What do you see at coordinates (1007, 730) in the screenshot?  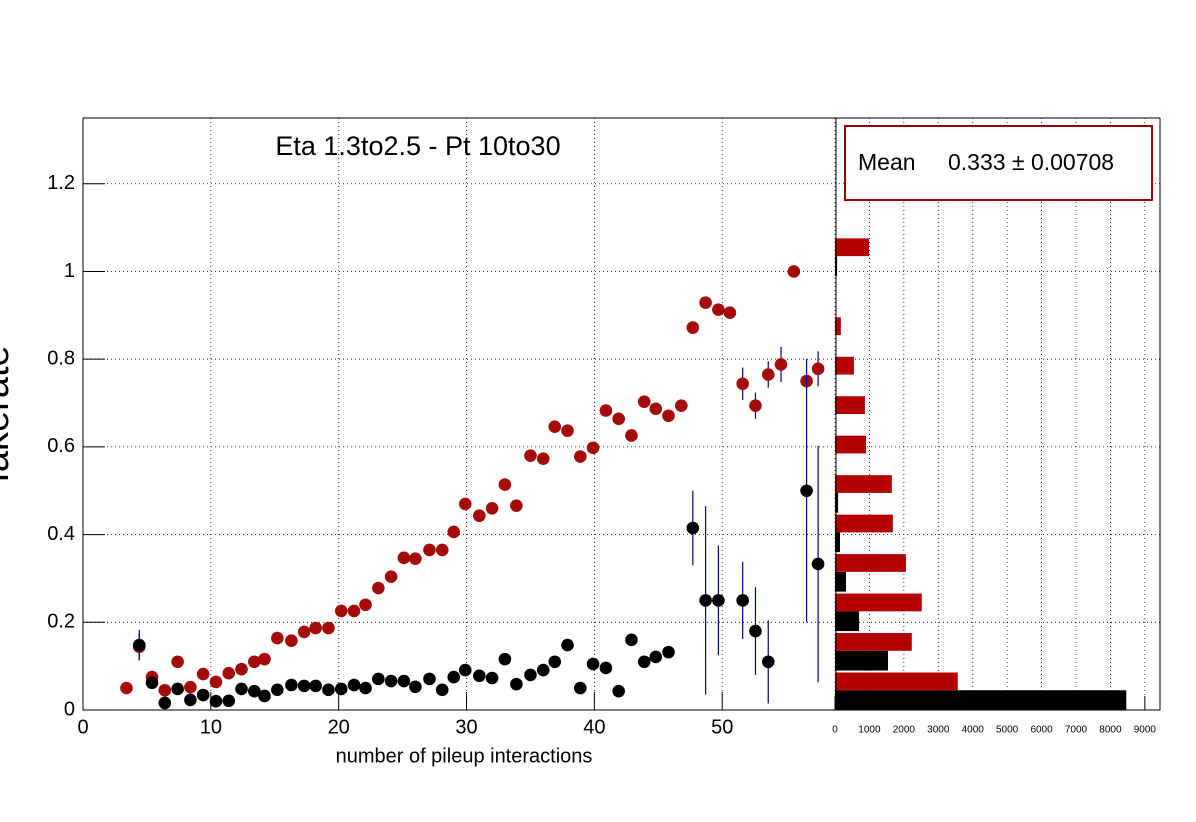 I see `x-tick-label: 5000` at bounding box center [1007, 730].